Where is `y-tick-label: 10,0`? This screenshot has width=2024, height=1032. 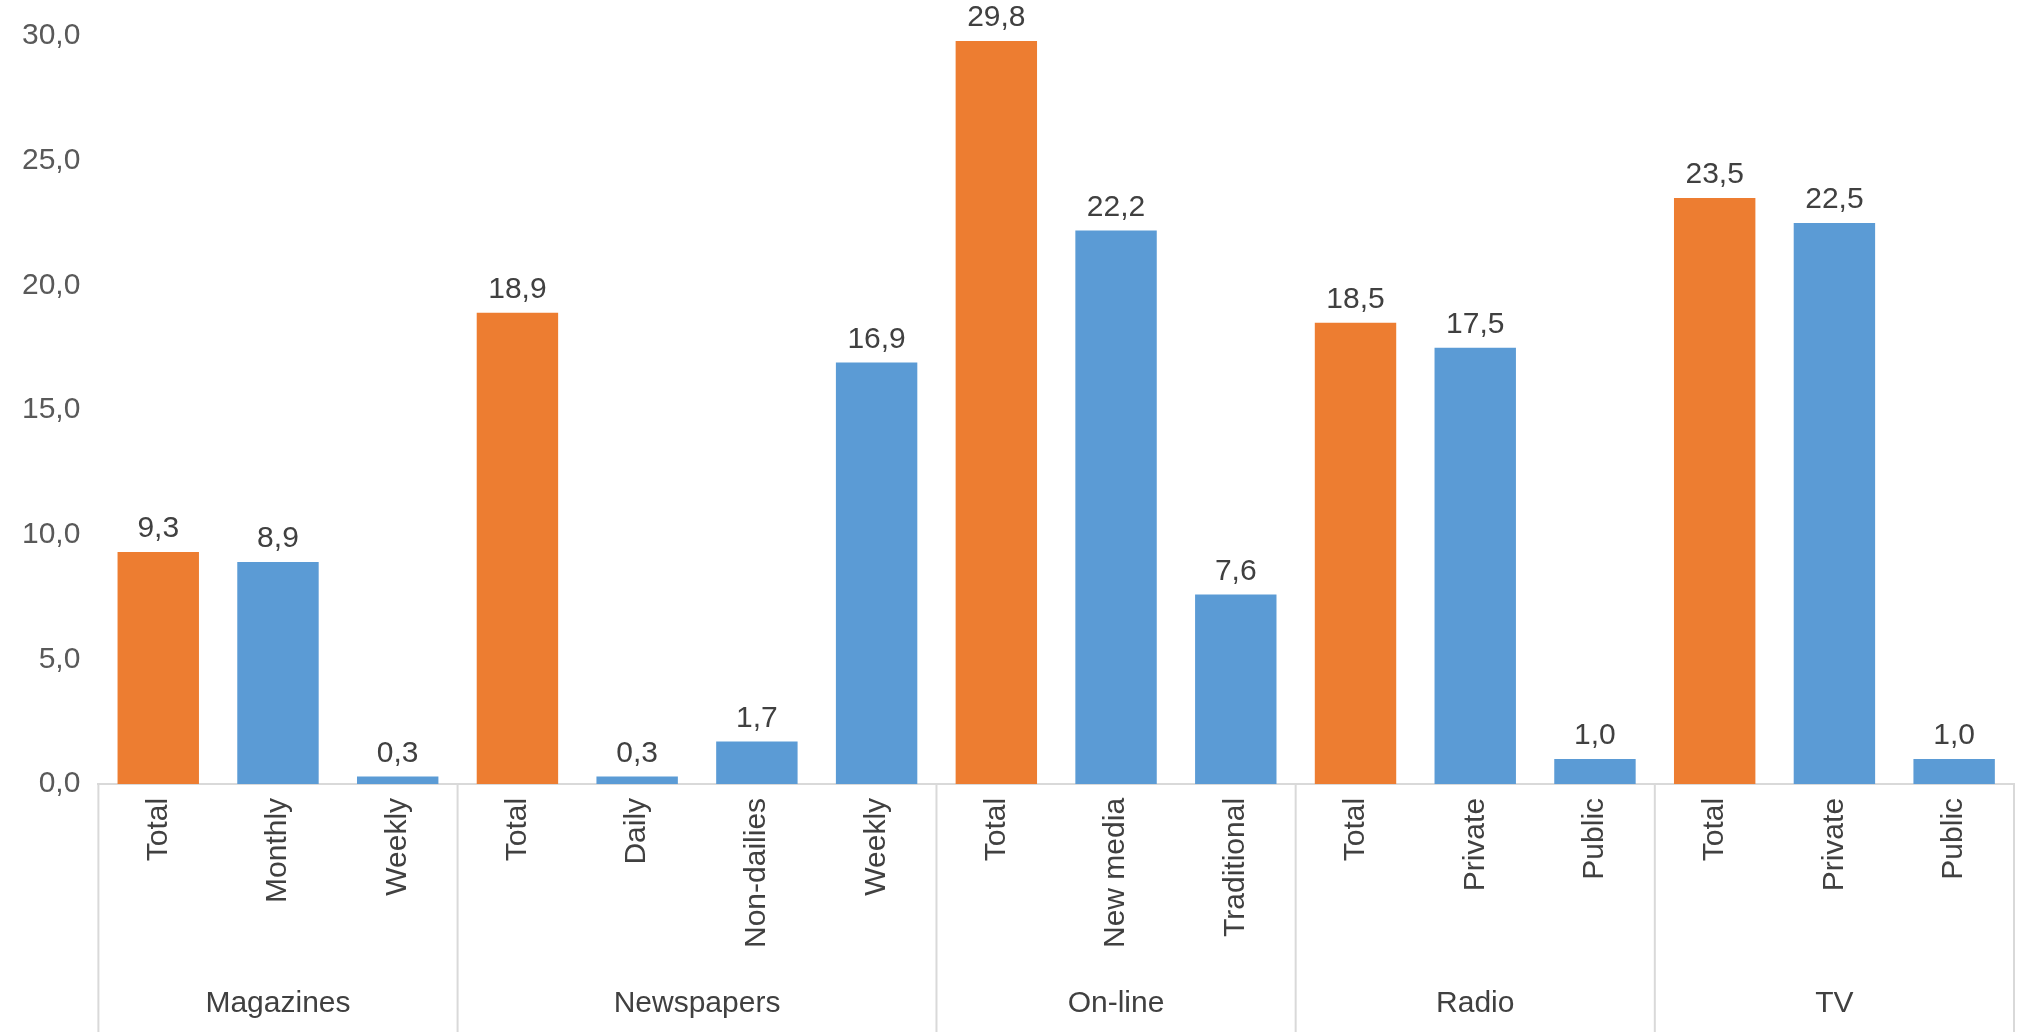 y-tick-label: 10,0 is located at coordinates (51, 532).